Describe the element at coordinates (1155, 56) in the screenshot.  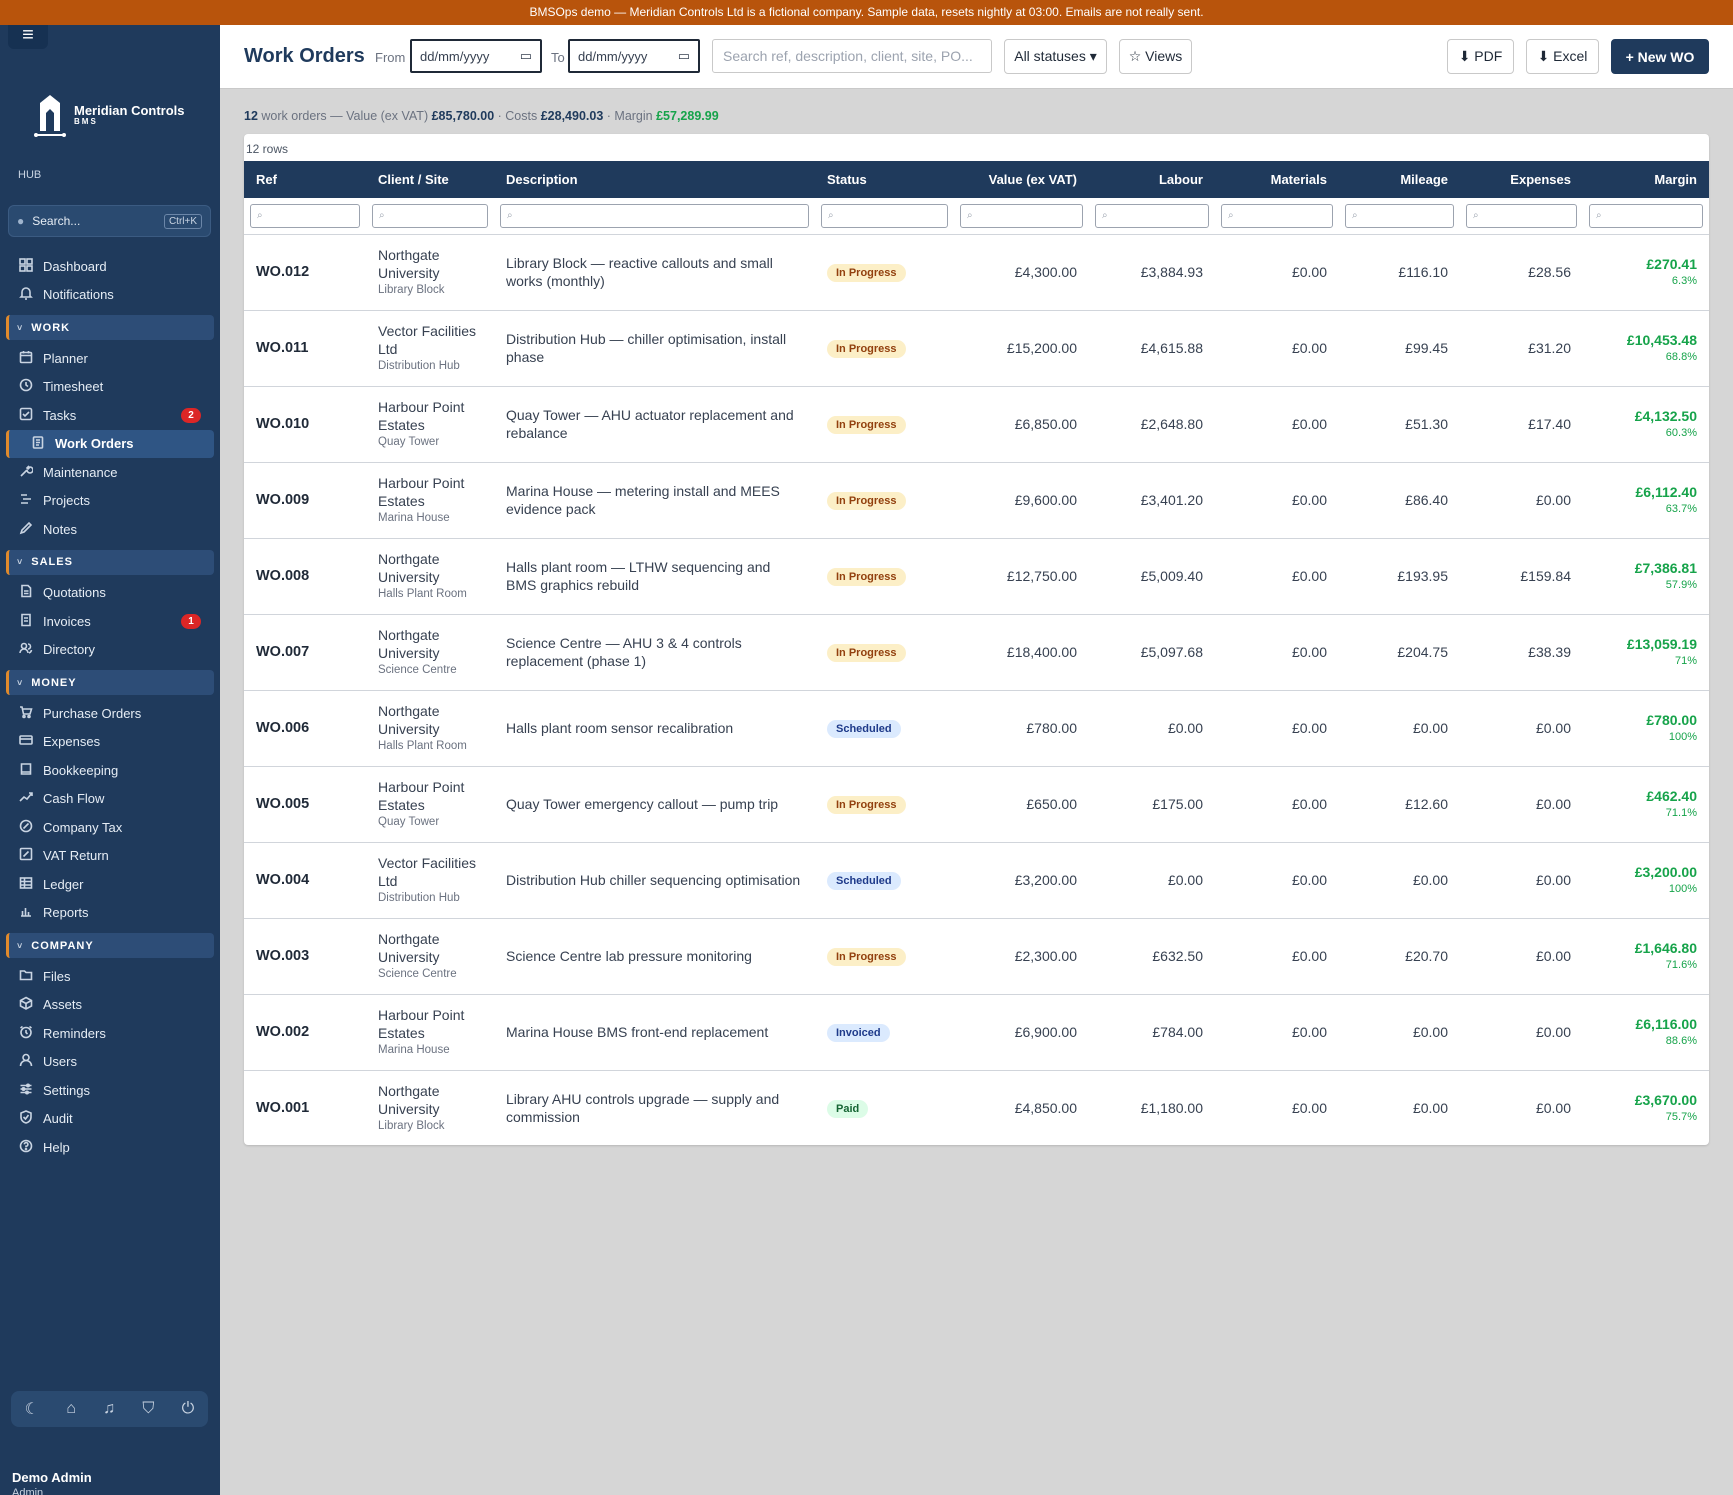
I see `views-button: ☆ Views` at that location.